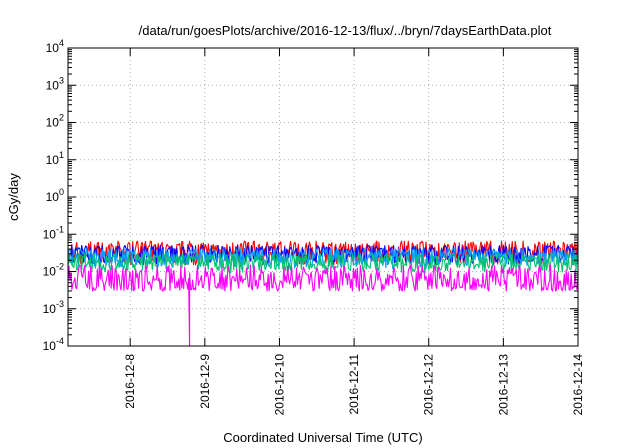 This screenshot has height=448, width=640. What do you see at coordinates (13, 197) in the screenshot?
I see `y-axis-label: cGy/day` at bounding box center [13, 197].